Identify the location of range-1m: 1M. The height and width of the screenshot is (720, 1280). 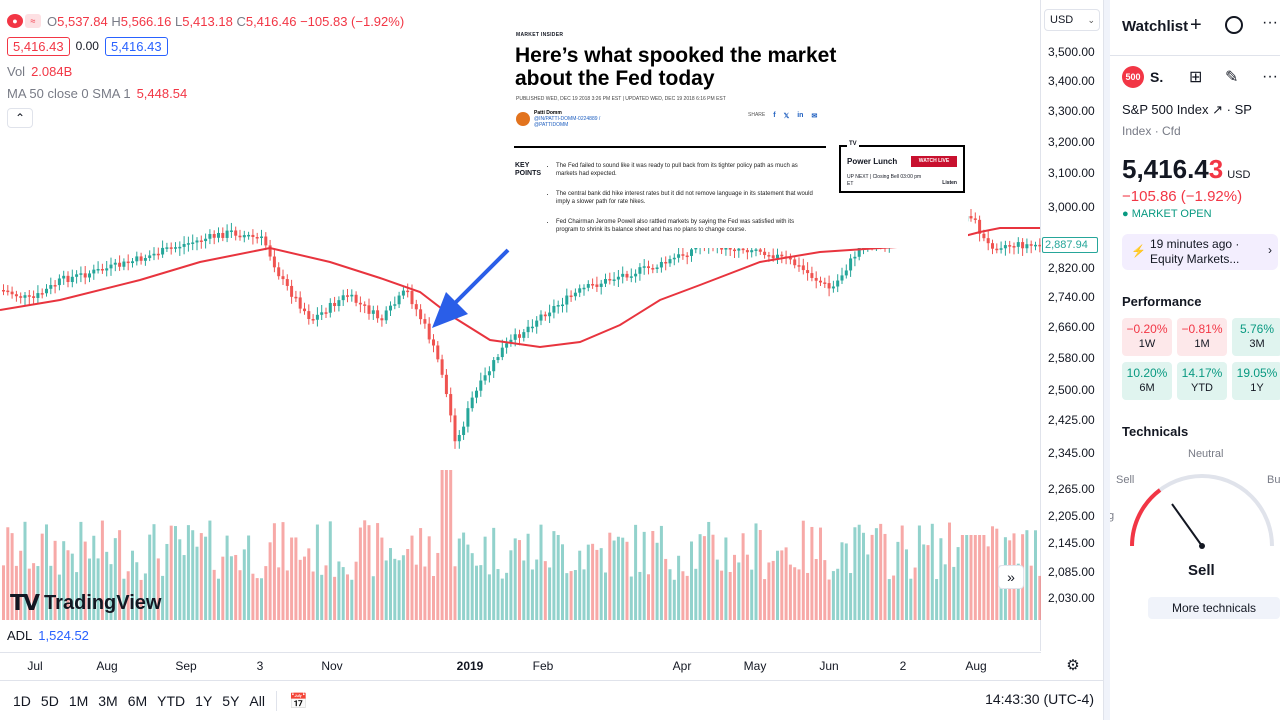
(78, 700).